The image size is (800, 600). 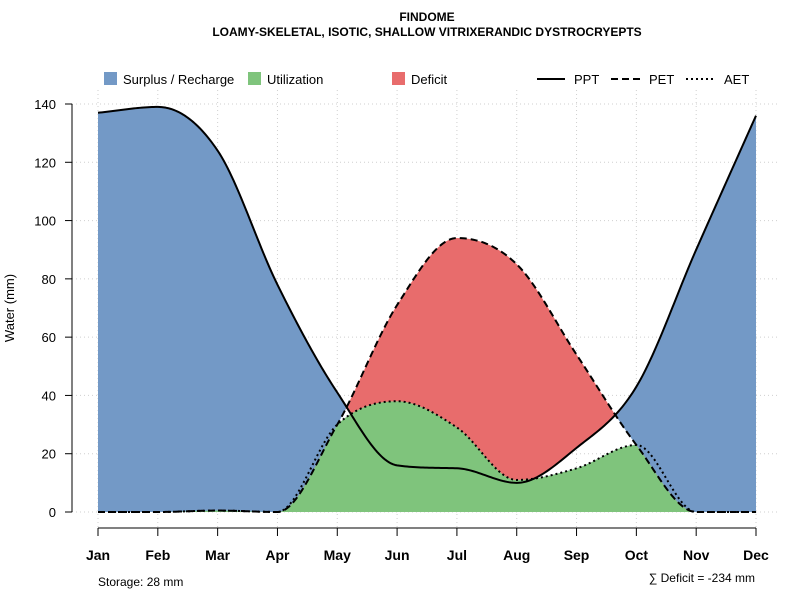 What do you see at coordinates (429, 79) in the screenshot?
I see `legend-label-deficit: Deficit` at bounding box center [429, 79].